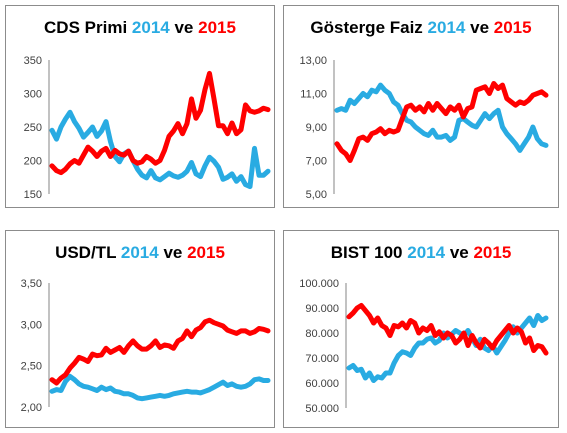 Image resolution: width=567 pixels, height=433 pixels. What do you see at coordinates (86, 252) in the screenshot?
I see `title-prefix: USD/TL` at bounding box center [86, 252].